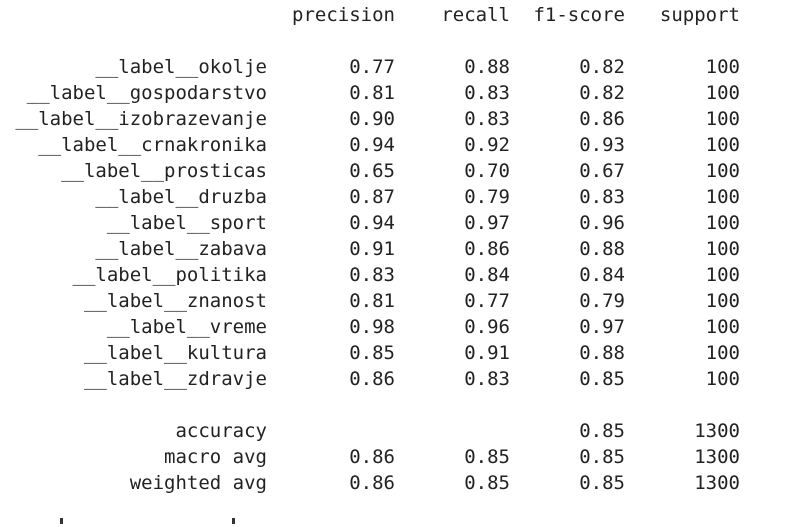 The width and height of the screenshot is (806, 527). I want to click on recall-value: 0.79, so click(487, 197).